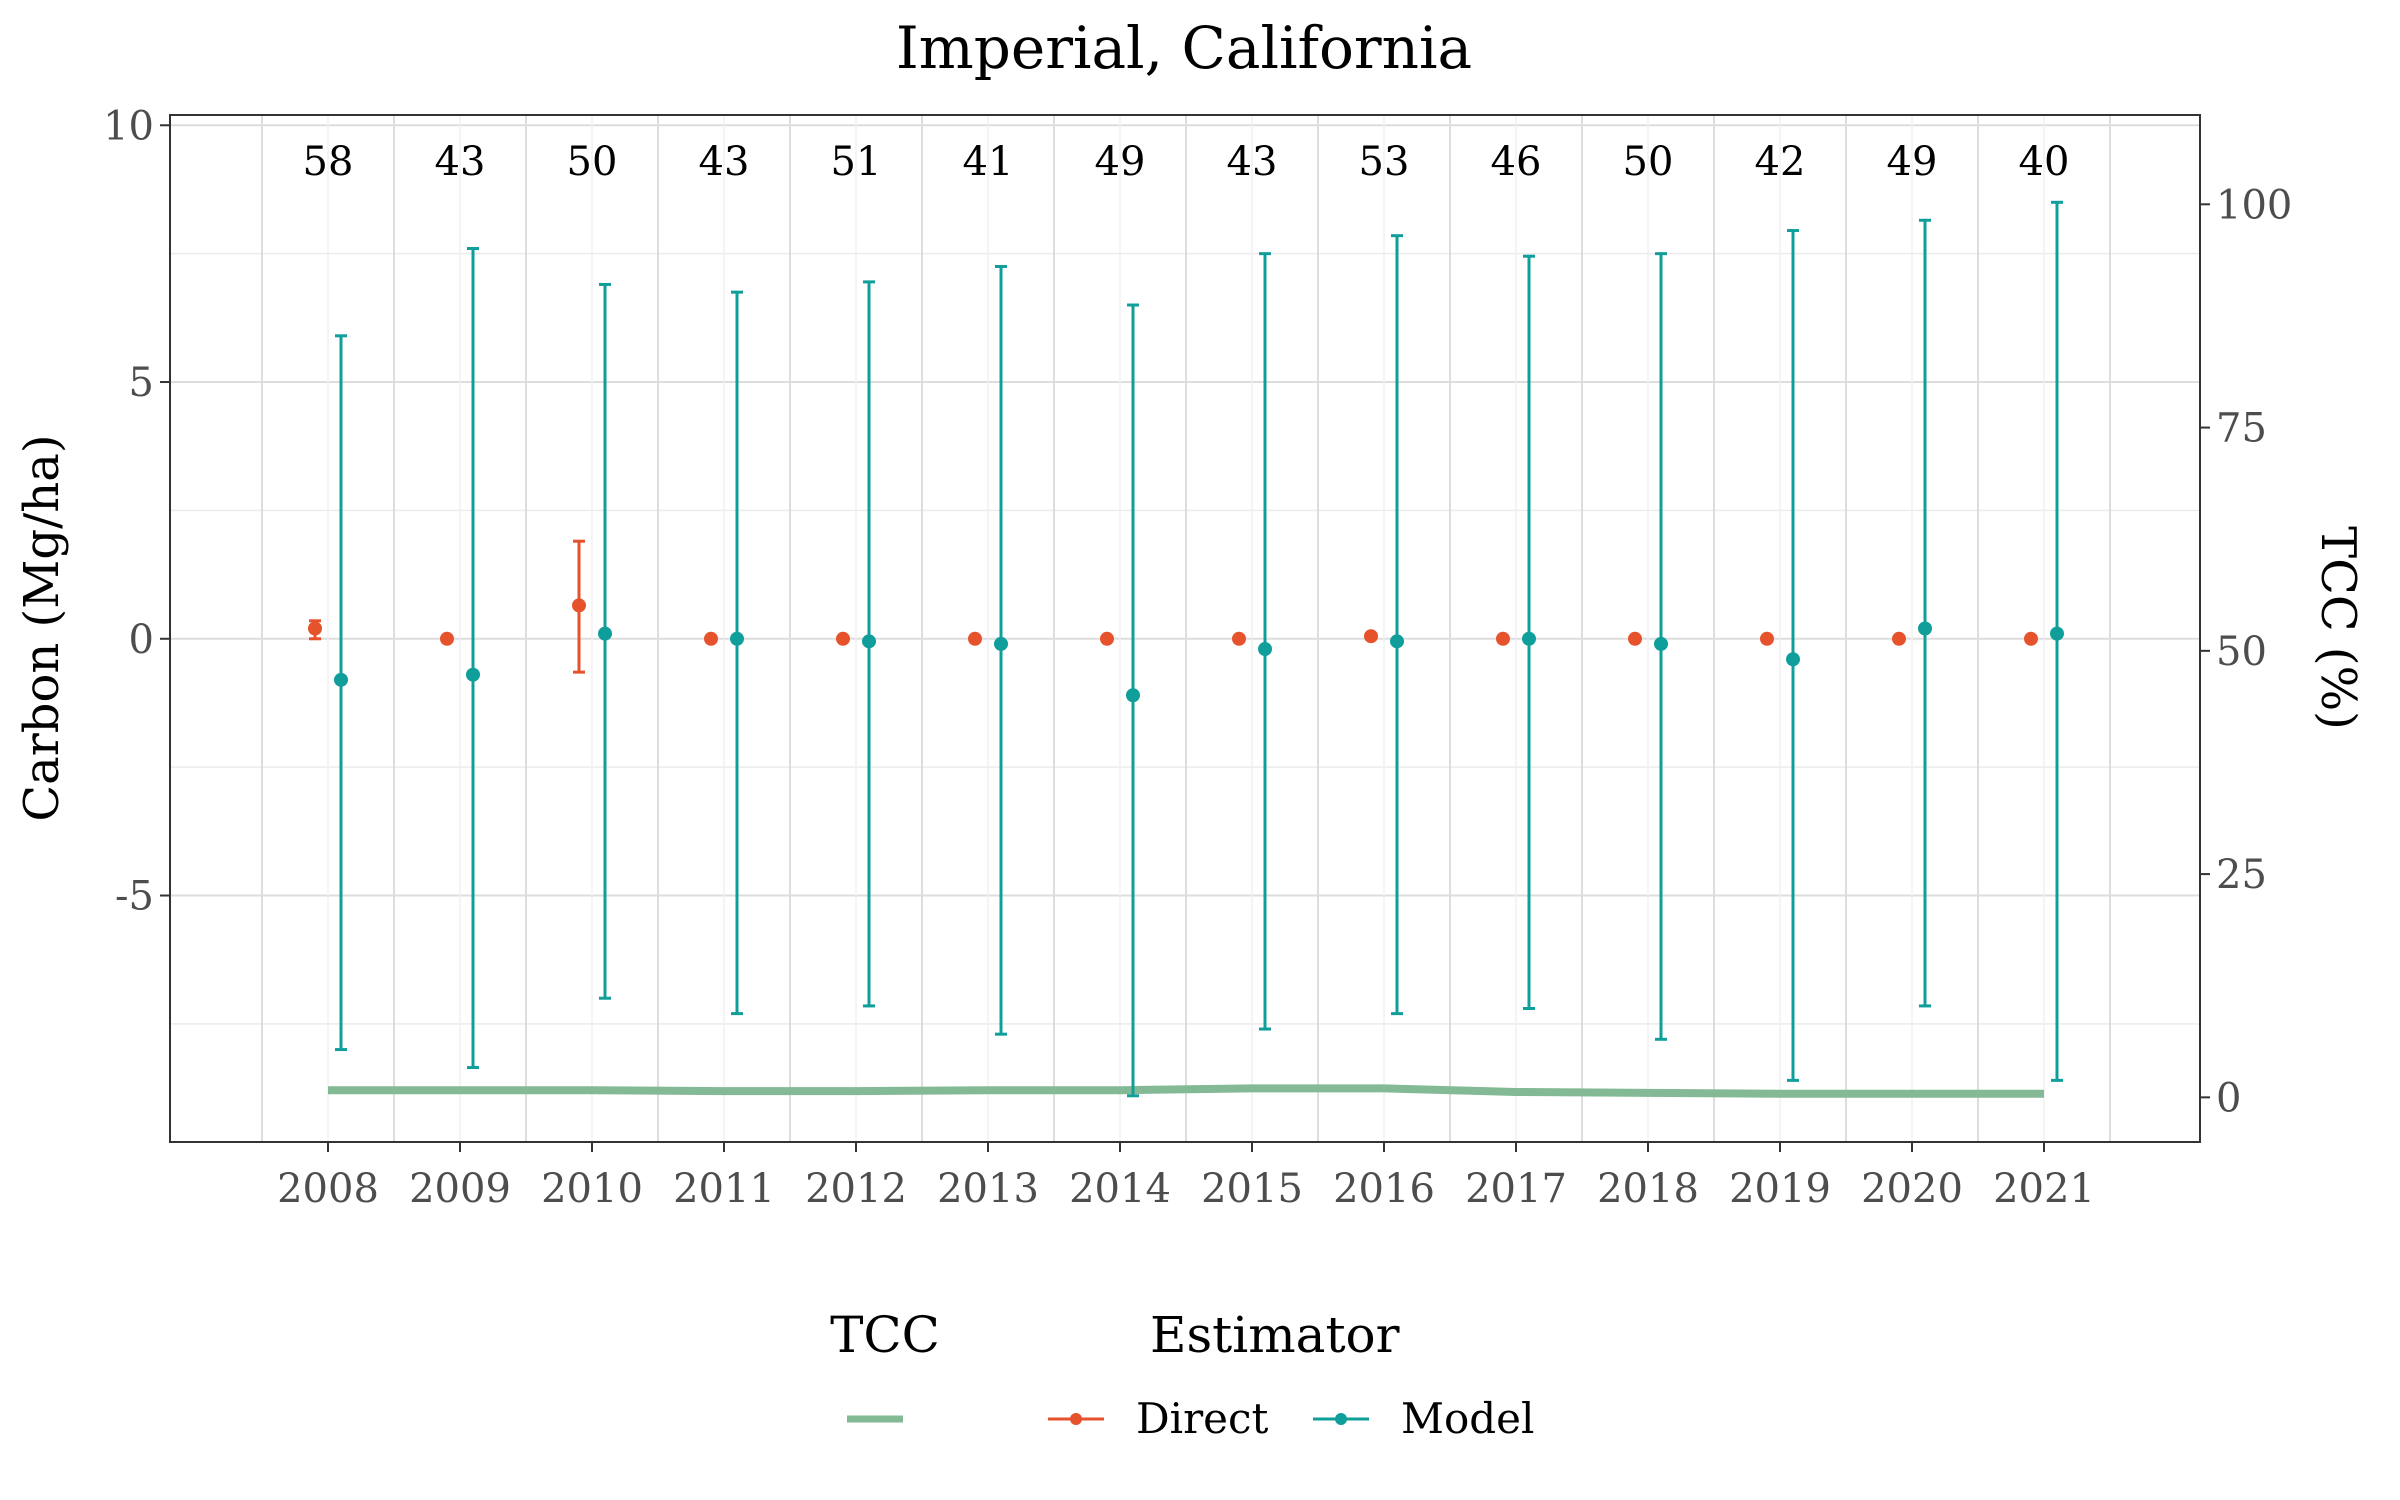  What do you see at coordinates (1516, 1189) in the screenshot?
I see `x-axis-tick-label: 2017` at bounding box center [1516, 1189].